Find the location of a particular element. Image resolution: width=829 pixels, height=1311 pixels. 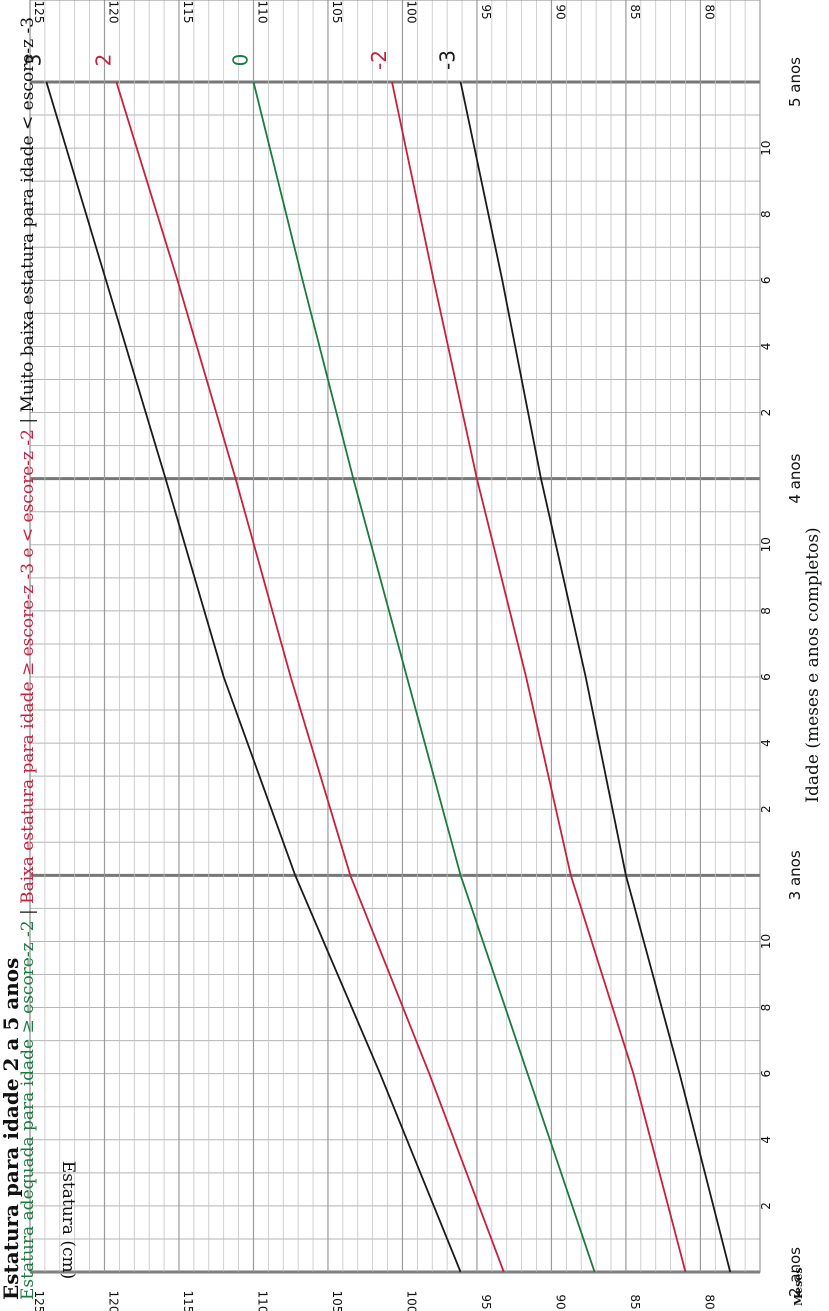

series-label-minus3: -3 is located at coordinates (448, 60).